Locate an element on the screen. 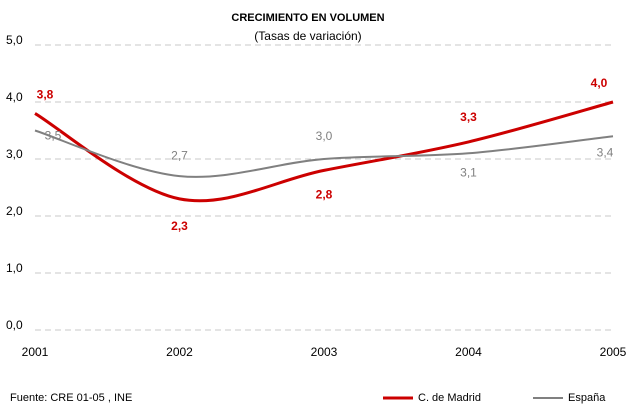 This screenshot has width=629, height=410. data-label: 3,0 is located at coordinates (324, 136).